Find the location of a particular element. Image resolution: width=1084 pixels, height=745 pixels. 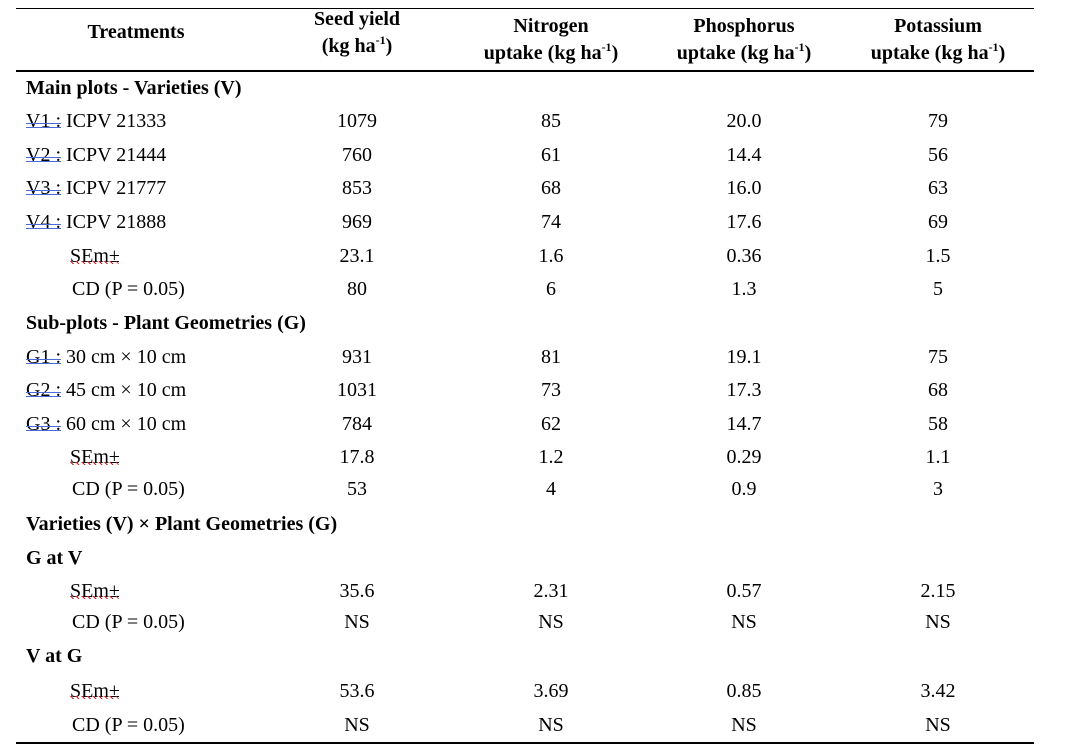

table-row: V2 : ICPV 21444 760 61 14.4 56 is located at coordinates (525, 155).